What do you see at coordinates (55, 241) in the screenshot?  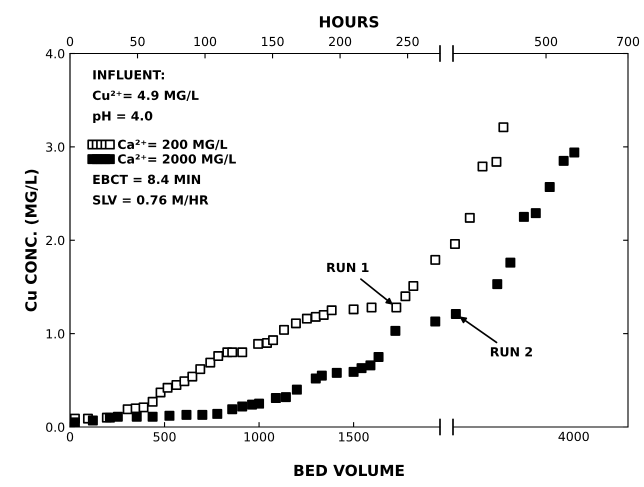 I see `y-tick-label: 2.0` at bounding box center [55, 241].